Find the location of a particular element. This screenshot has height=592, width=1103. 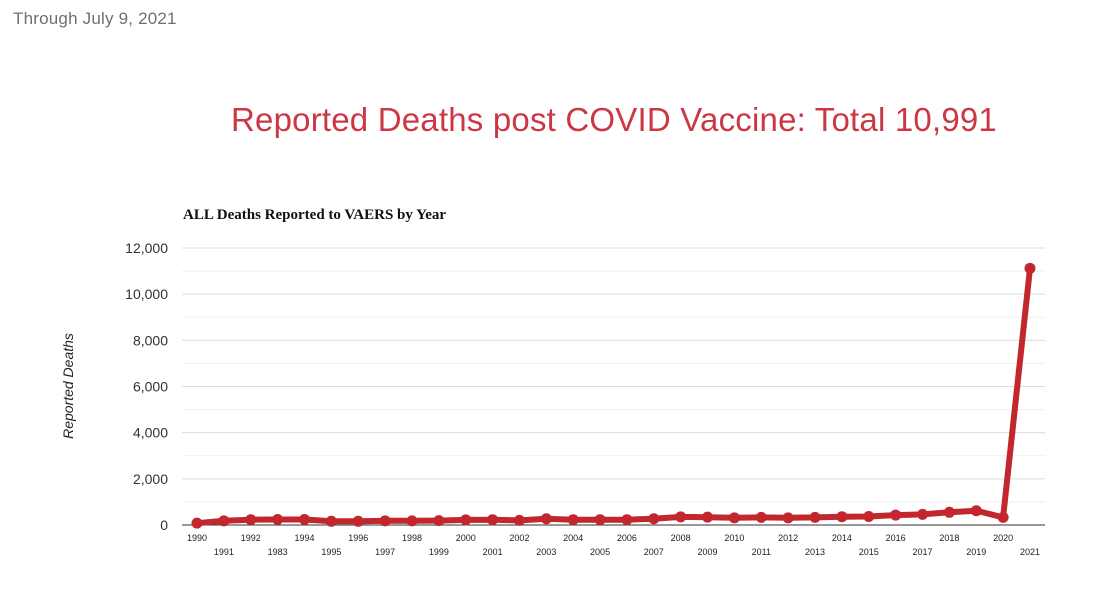

x-tick-label: 2008 is located at coordinates (681, 538).